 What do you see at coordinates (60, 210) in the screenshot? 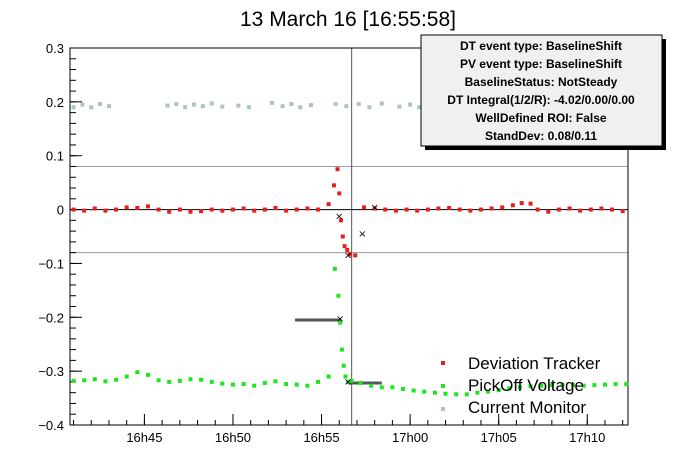
I see `y-tick-label: 0` at bounding box center [60, 210].